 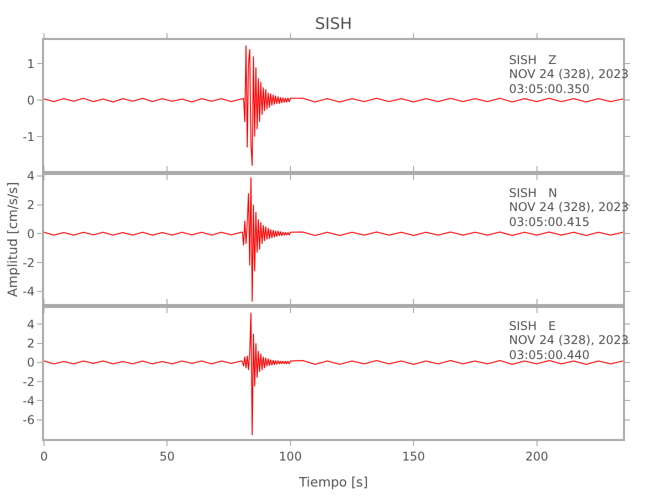 What do you see at coordinates (167, 456) in the screenshot?
I see `x-tick-label: 50` at bounding box center [167, 456].